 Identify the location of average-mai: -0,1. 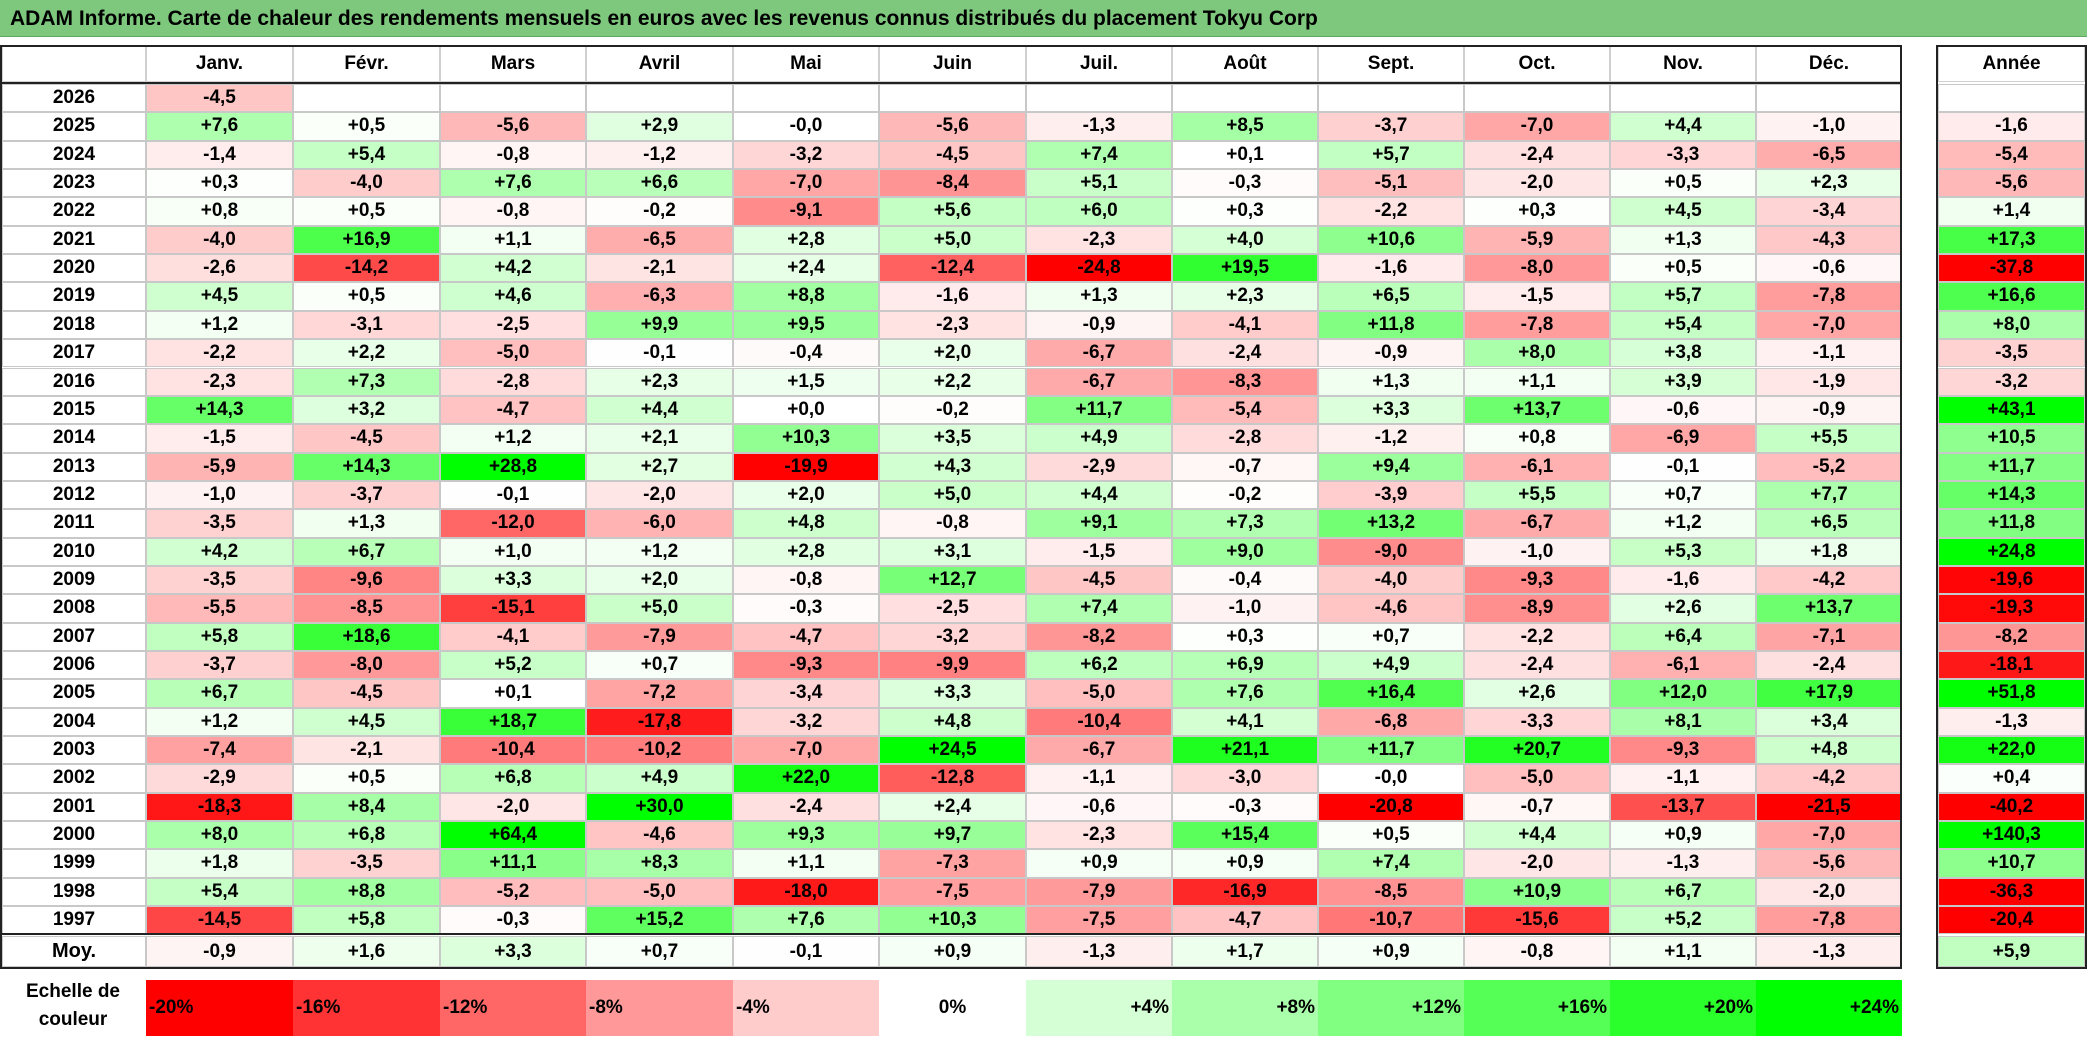
(806, 951).